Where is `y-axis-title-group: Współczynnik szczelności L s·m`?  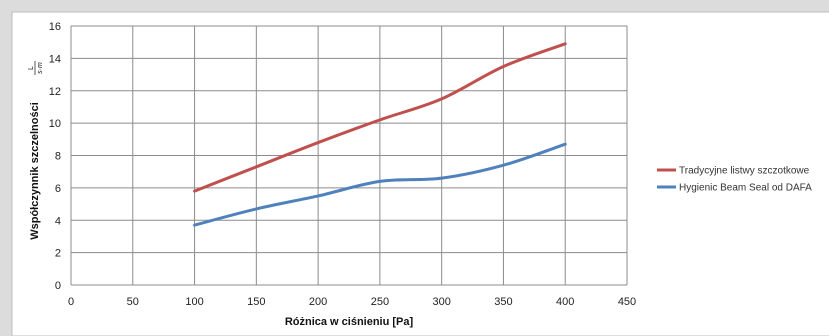 y-axis-title-group: Współczynnik szczelności L s·m is located at coordinates (36, 150).